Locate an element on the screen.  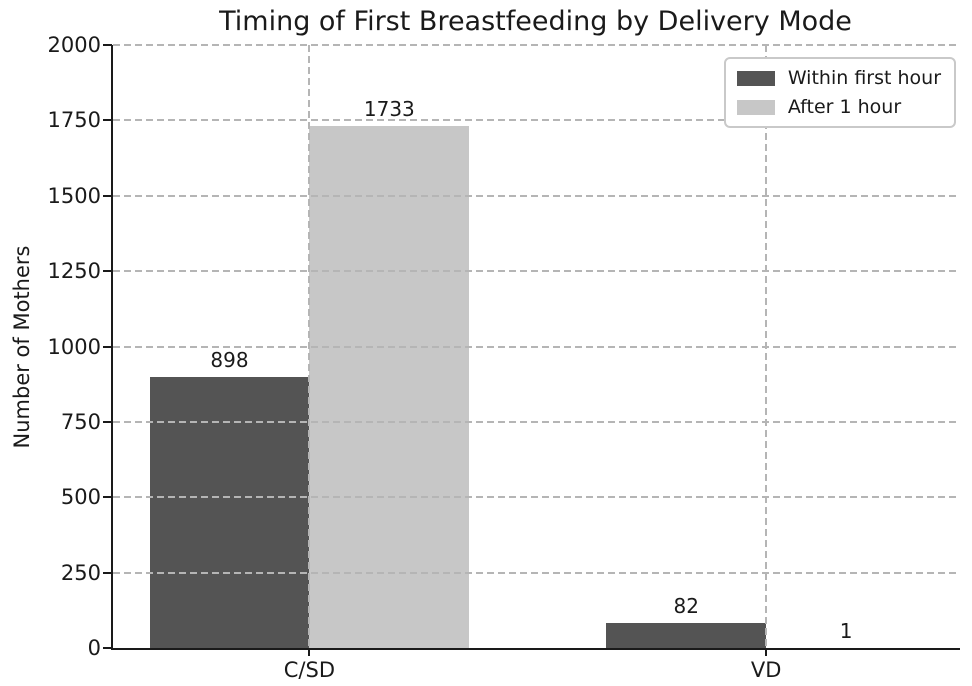
y-tick-label: 1500 is located at coordinates (74, 195).